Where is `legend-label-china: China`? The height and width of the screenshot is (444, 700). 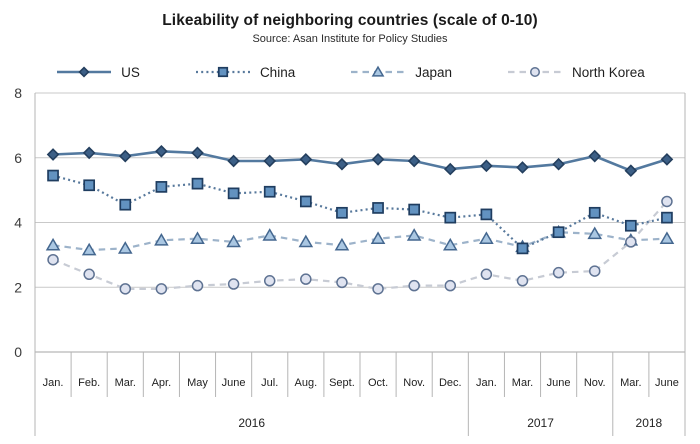
legend-label-china: China is located at coordinates (277, 72).